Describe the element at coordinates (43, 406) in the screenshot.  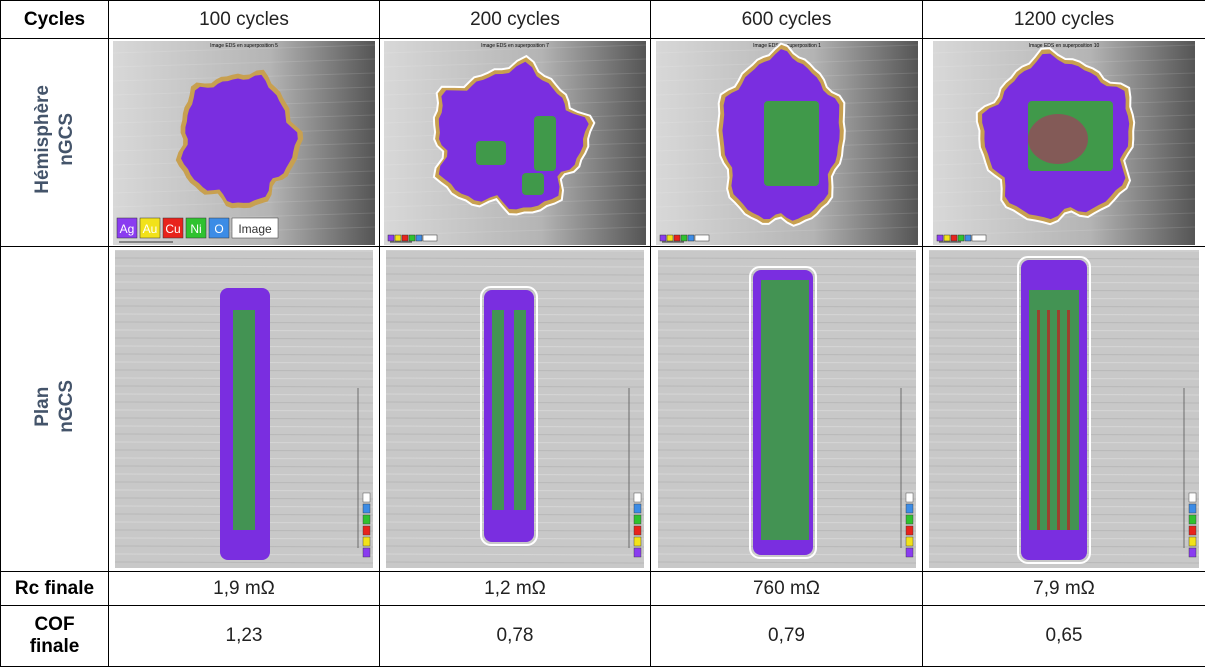
I see `label-line: Plan` at that location.